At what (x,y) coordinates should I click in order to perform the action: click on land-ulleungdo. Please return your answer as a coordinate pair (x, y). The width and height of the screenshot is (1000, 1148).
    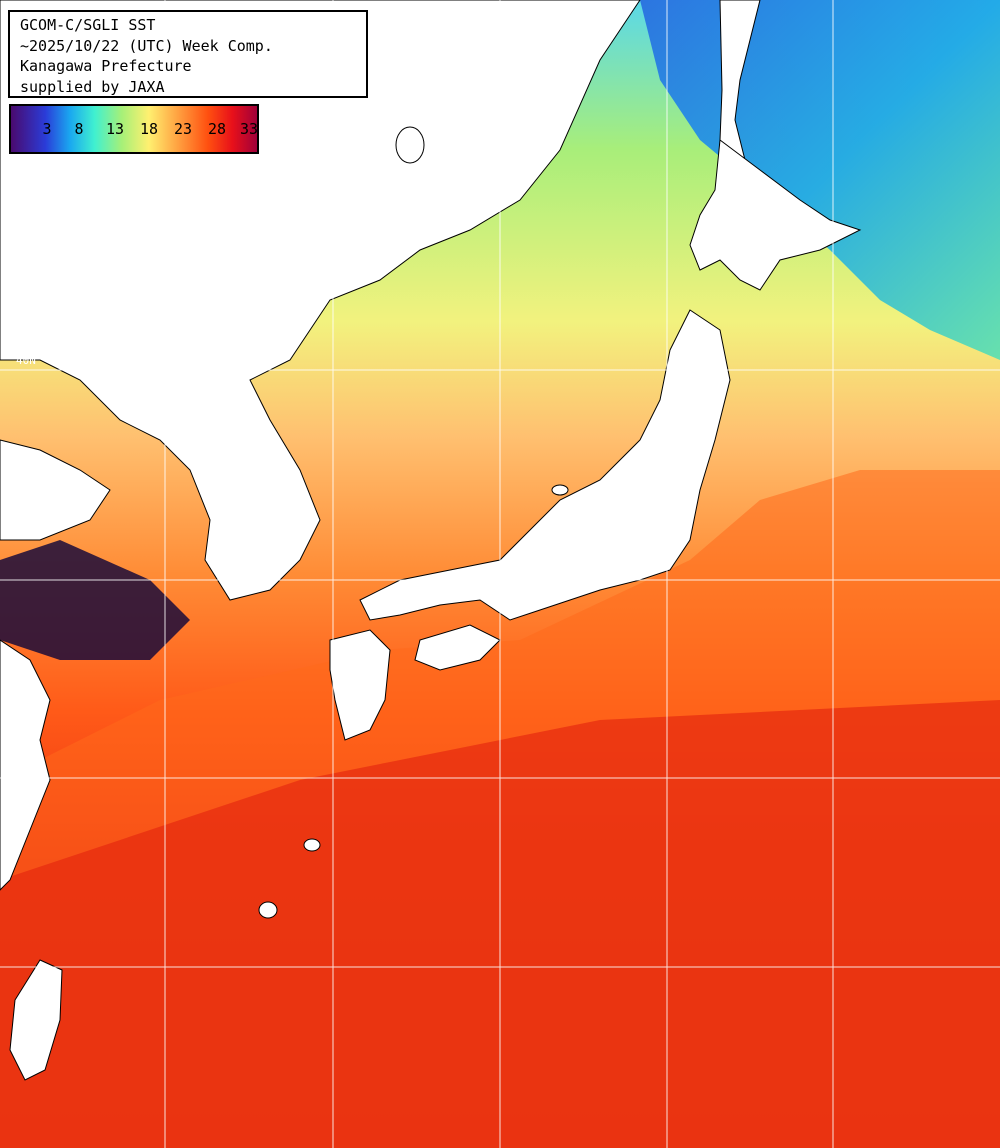
    Looking at the image, I should click on (410, 145).